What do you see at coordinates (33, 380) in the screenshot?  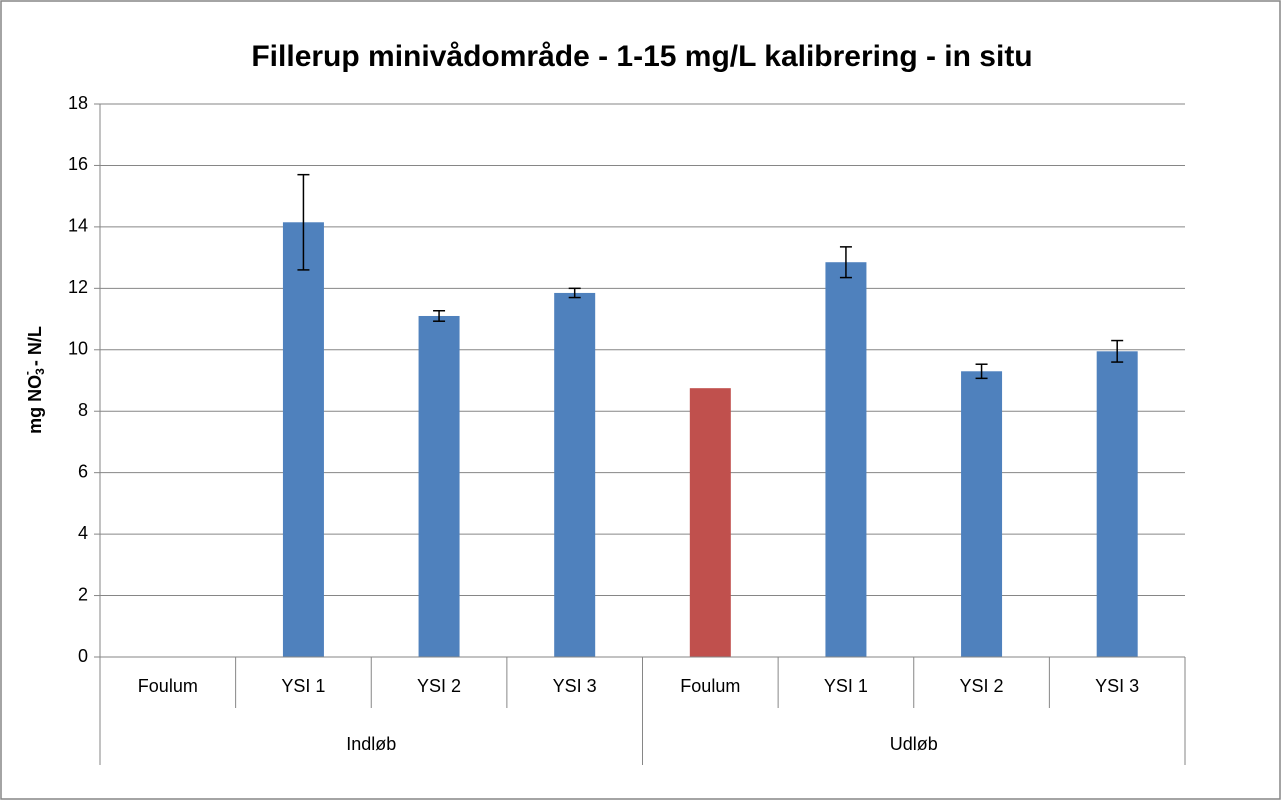 I see `y-axis-label: mg NO3- - N/L` at bounding box center [33, 380].